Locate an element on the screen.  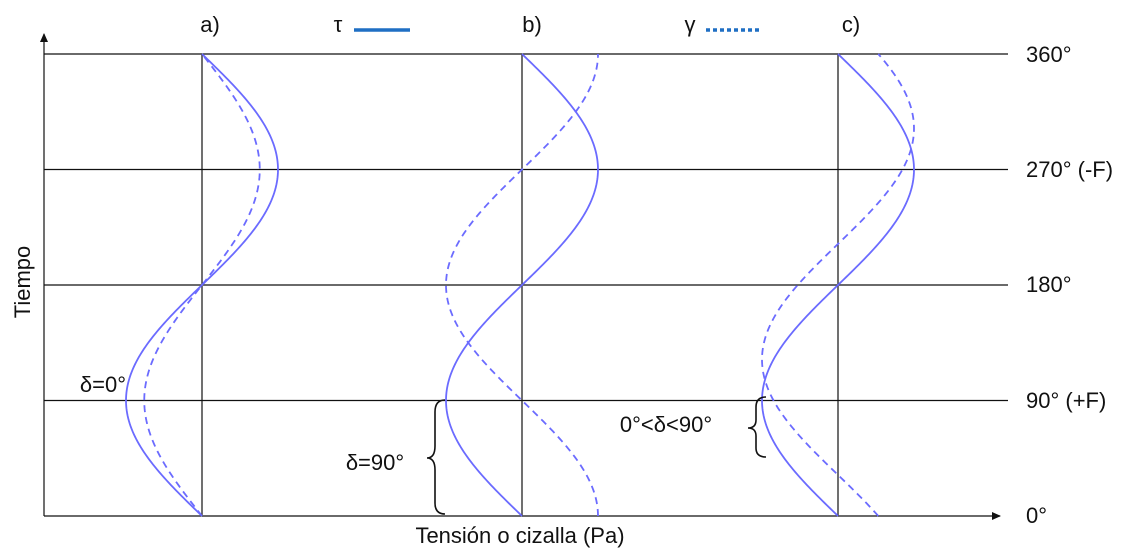
panel-label-a: a) is located at coordinates (210, 24).